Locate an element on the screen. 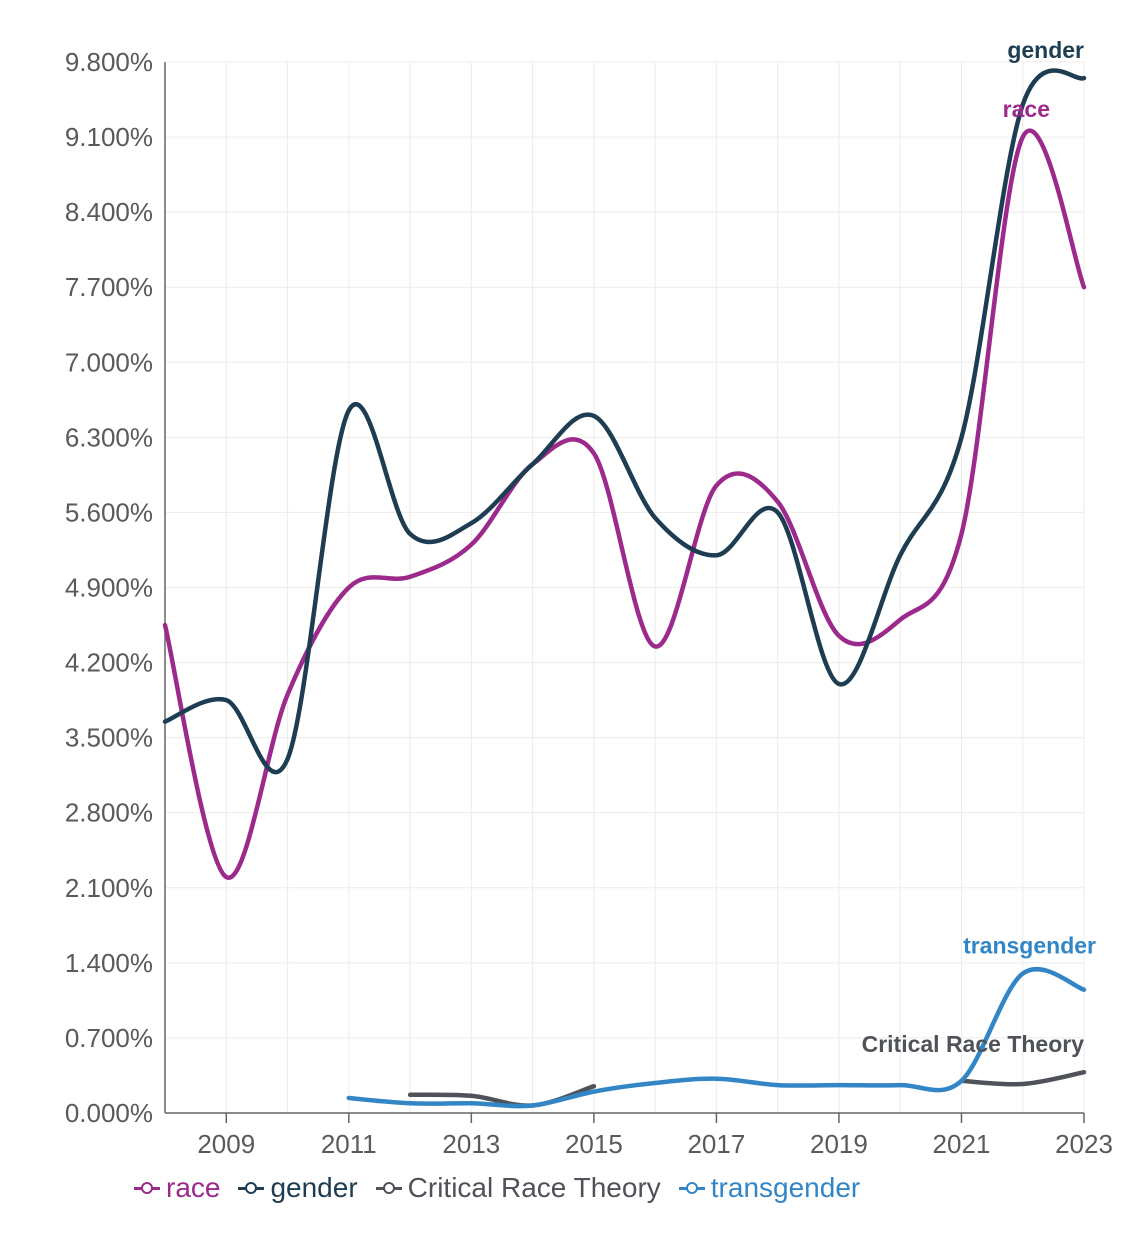 Image resolution: width=1122 pixels, height=1242 pixels. y-tick-label: 1.400% is located at coordinates (109, 963).